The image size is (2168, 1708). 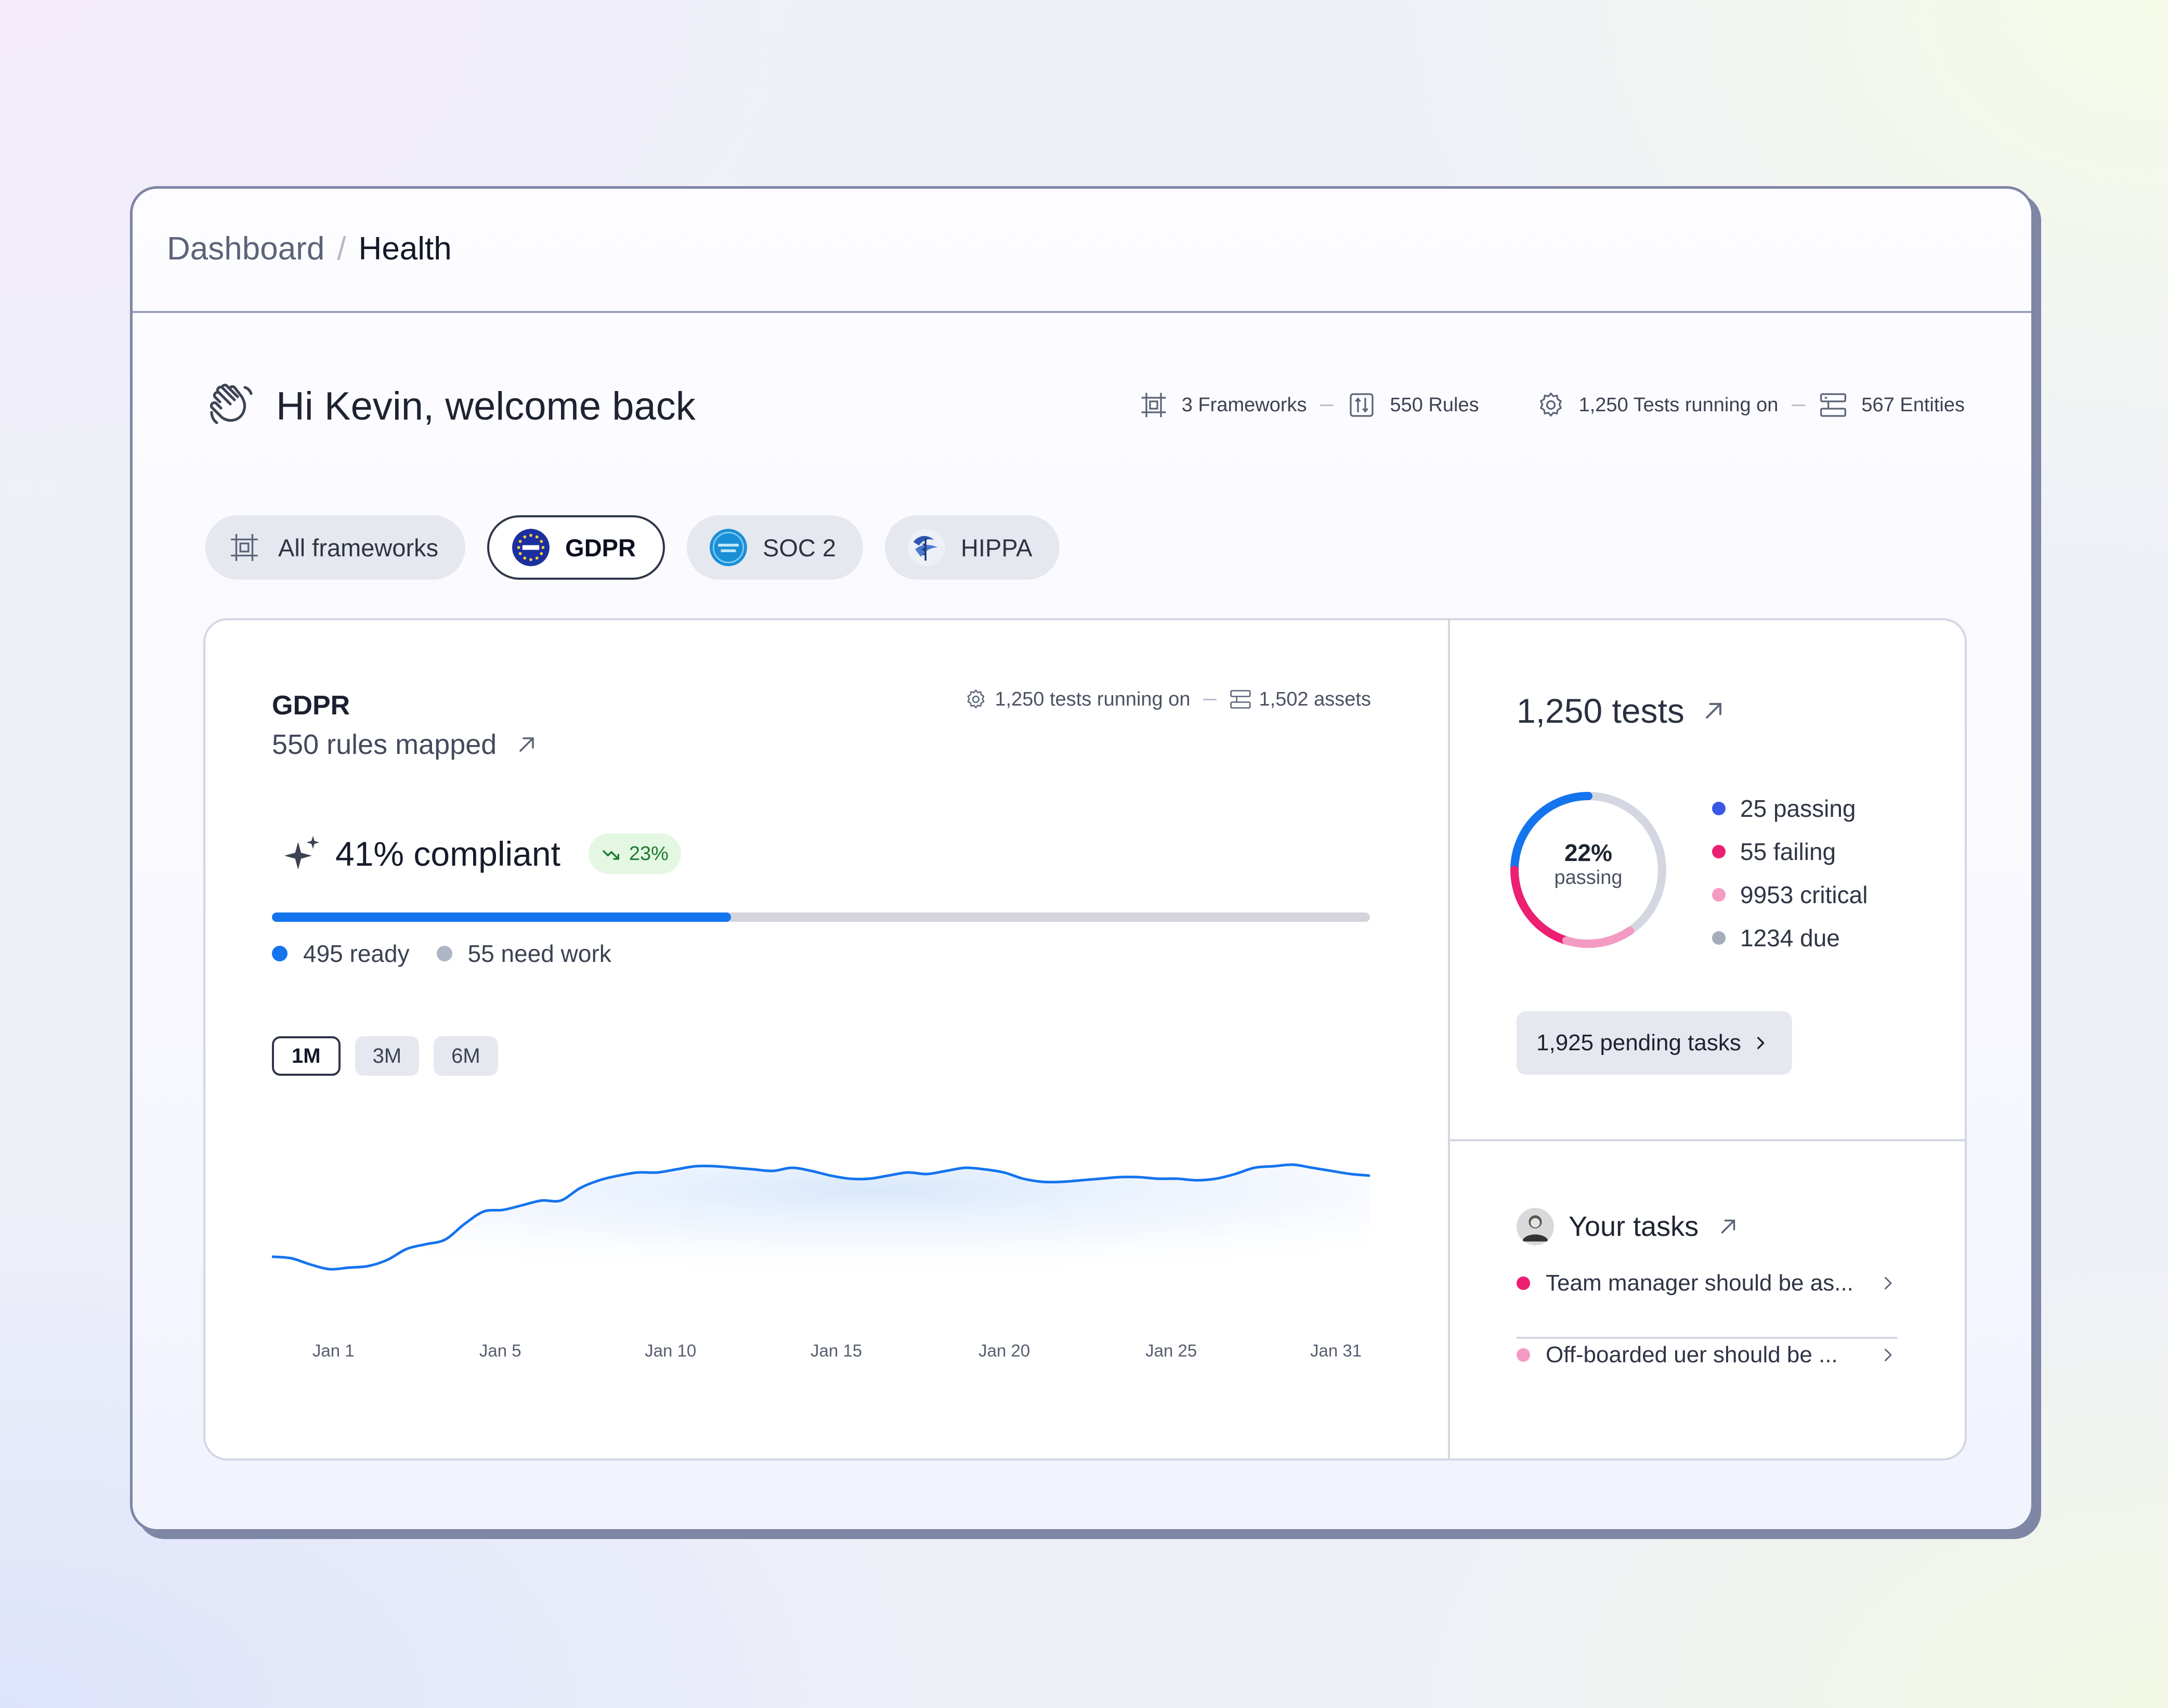 I want to click on stat-entities: 567 Entities, so click(x=1892, y=405).